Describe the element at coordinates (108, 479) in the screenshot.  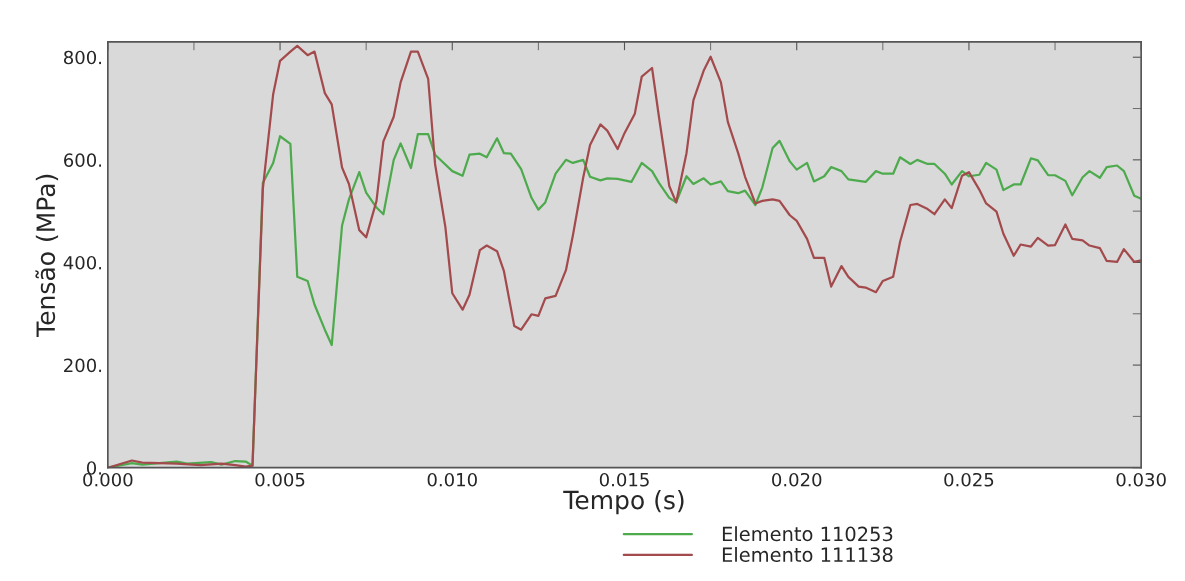
I see `x-tick-label: 0.000` at that location.